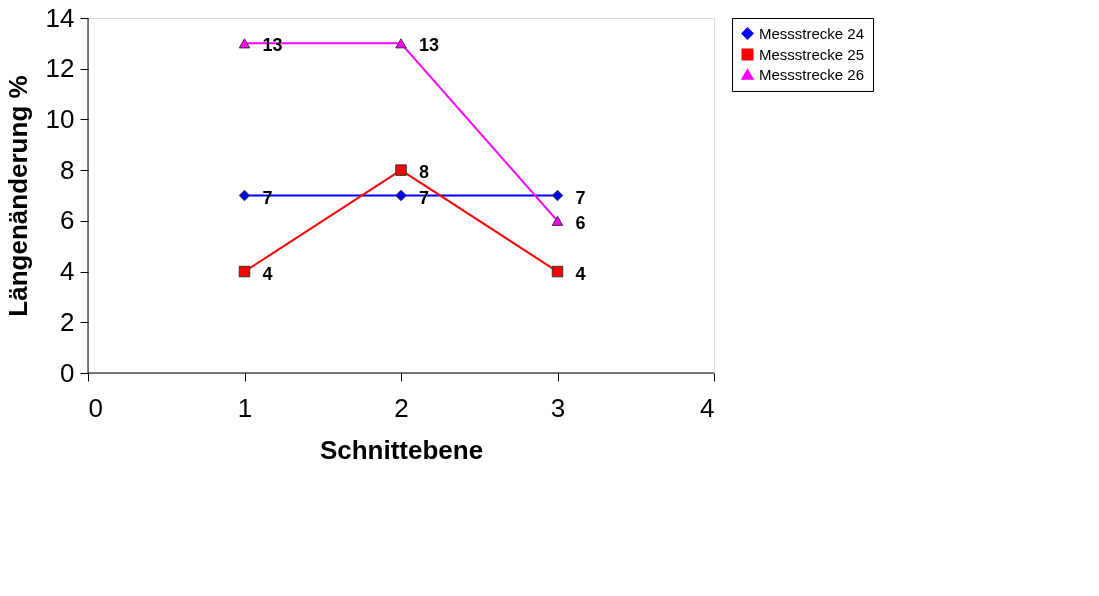  Describe the element at coordinates (401, 407) in the screenshot. I see `x-tick-label: 2` at that location.